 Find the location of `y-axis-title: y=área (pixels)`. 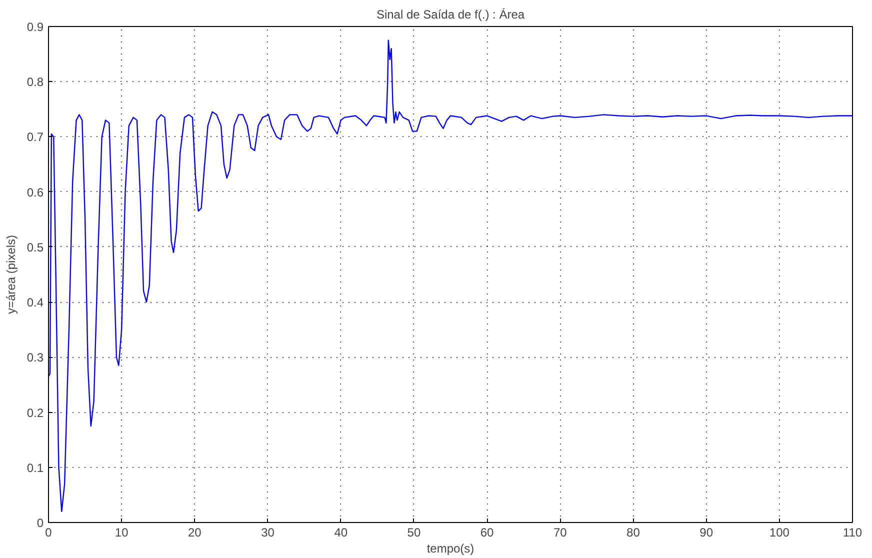

y-axis-title: y=área (pixels) is located at coordinates (11, 274).